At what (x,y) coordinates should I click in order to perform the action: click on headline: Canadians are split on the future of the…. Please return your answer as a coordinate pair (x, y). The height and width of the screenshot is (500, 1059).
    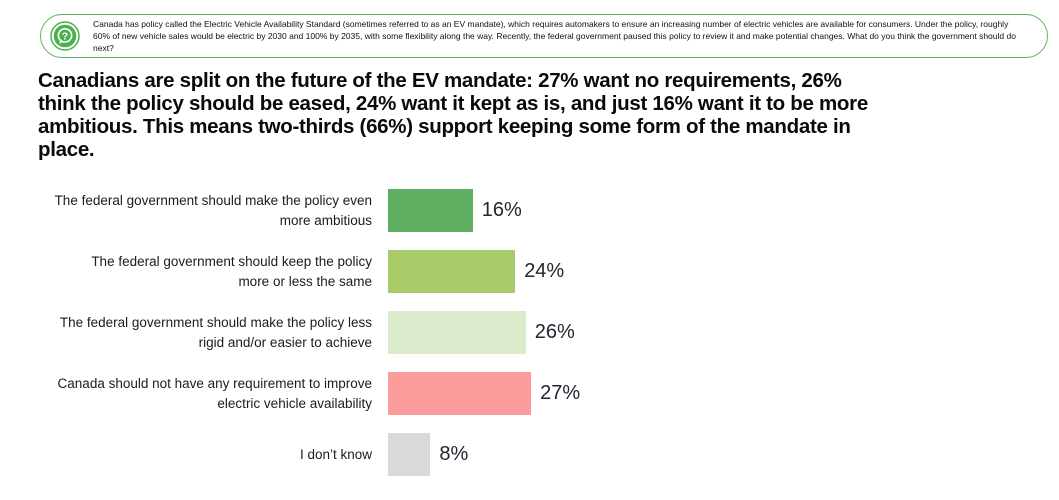
    Looking at the image, I should click on (453, 115).